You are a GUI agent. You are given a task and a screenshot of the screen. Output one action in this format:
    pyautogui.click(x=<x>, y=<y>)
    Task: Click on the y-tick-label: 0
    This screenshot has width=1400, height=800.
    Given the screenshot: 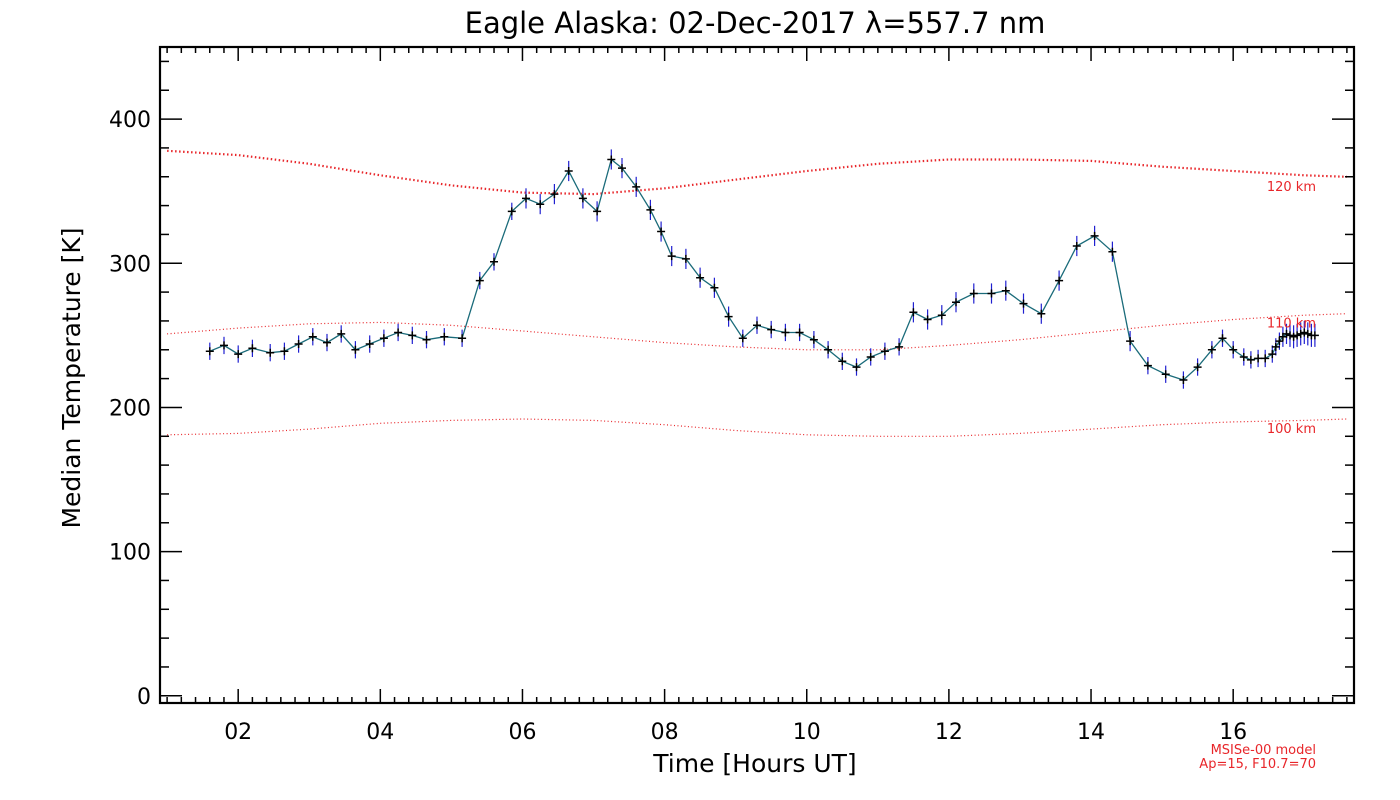 What is the action you would take?
    pyautogui.click(x=144, y=697)
    